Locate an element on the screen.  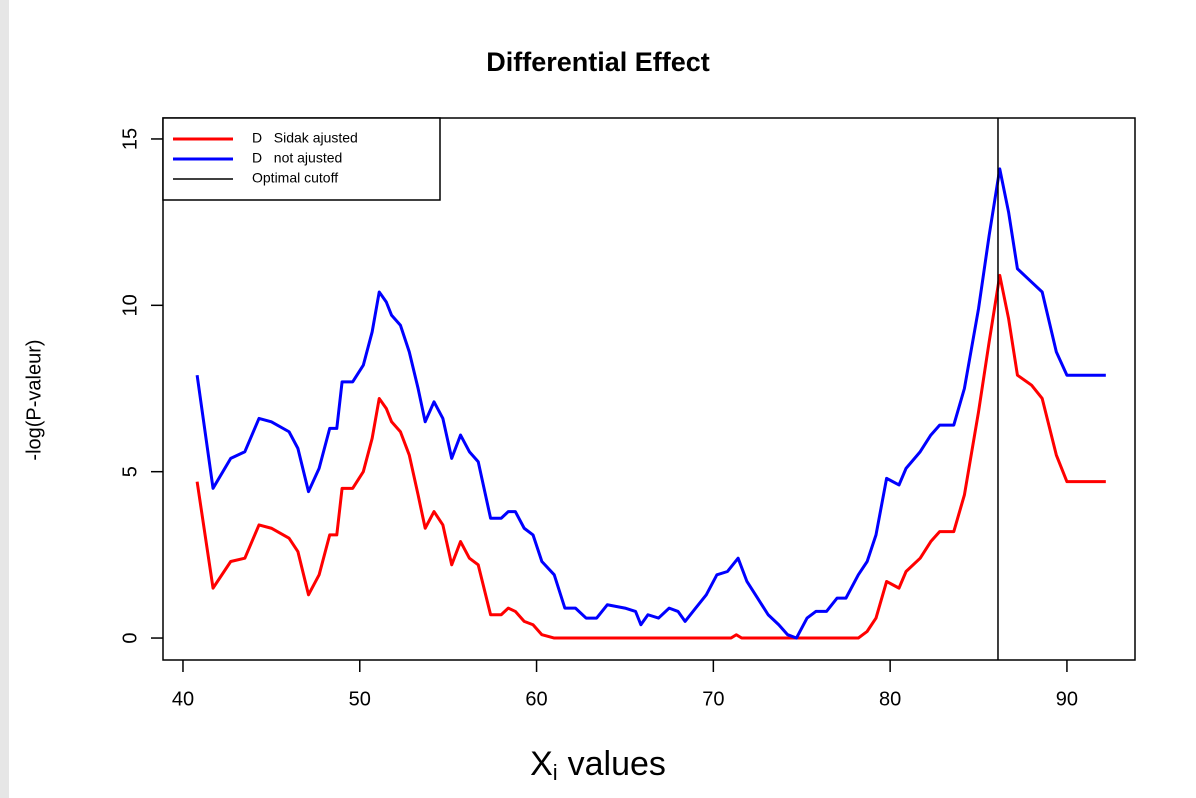
legend-label: D not ajusted is located at coordinates (297, 158).